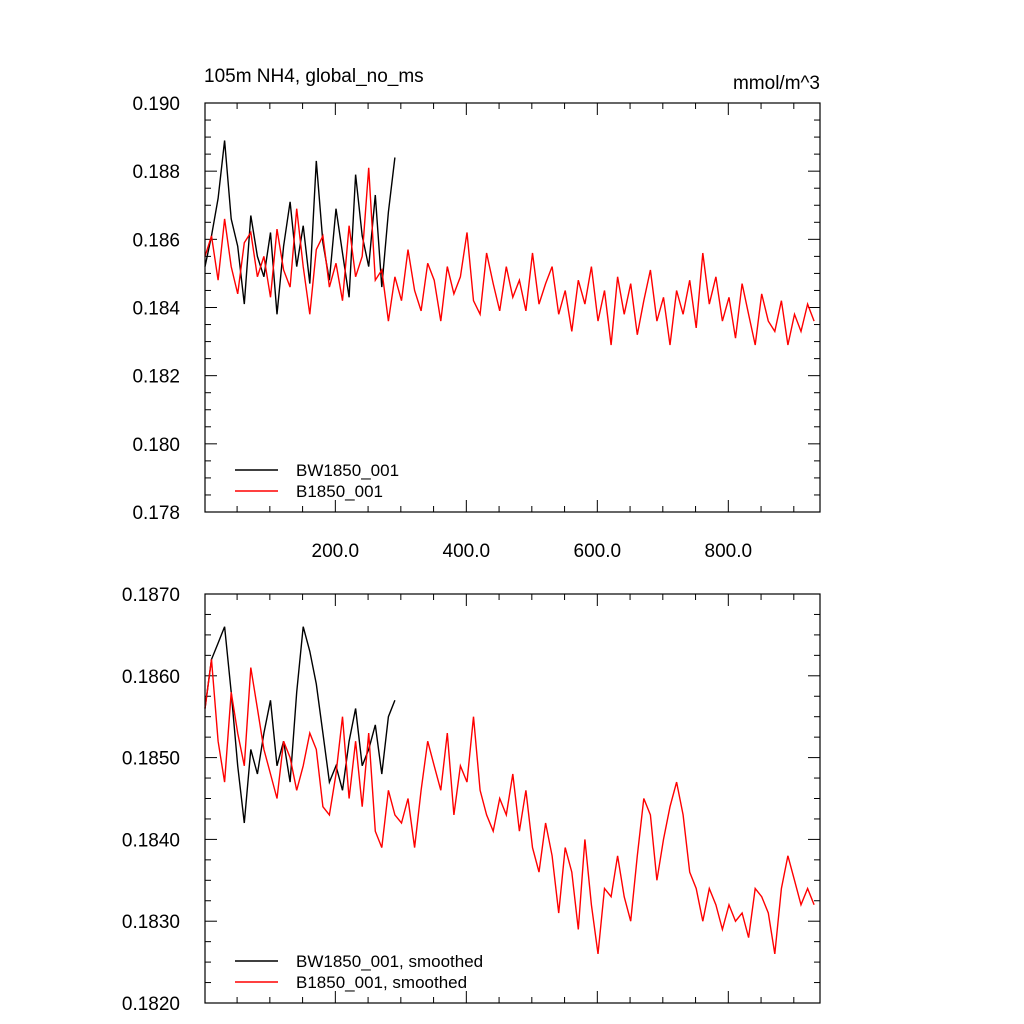  Describe the element at coordinates (776, 83) in the screenshot. I see `top-panel-units: mmol/m^3` at that location.